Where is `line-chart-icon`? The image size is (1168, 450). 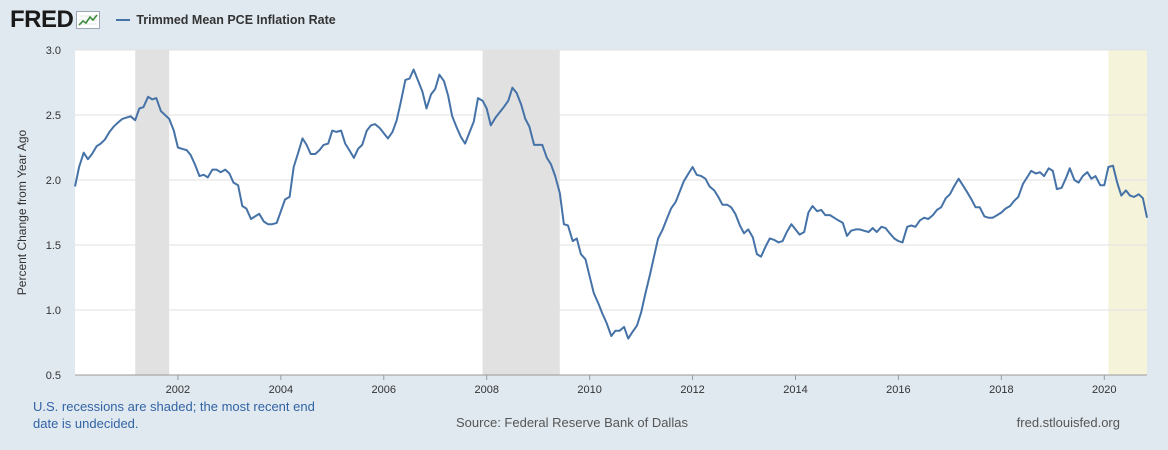
line-chart-icon is located at coordinates (88, 20).